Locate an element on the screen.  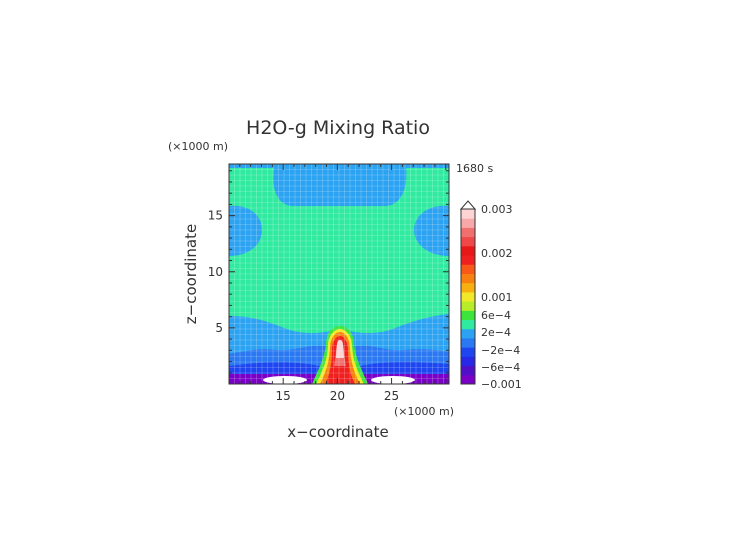
plot-area is located at coordinates (339, 274).